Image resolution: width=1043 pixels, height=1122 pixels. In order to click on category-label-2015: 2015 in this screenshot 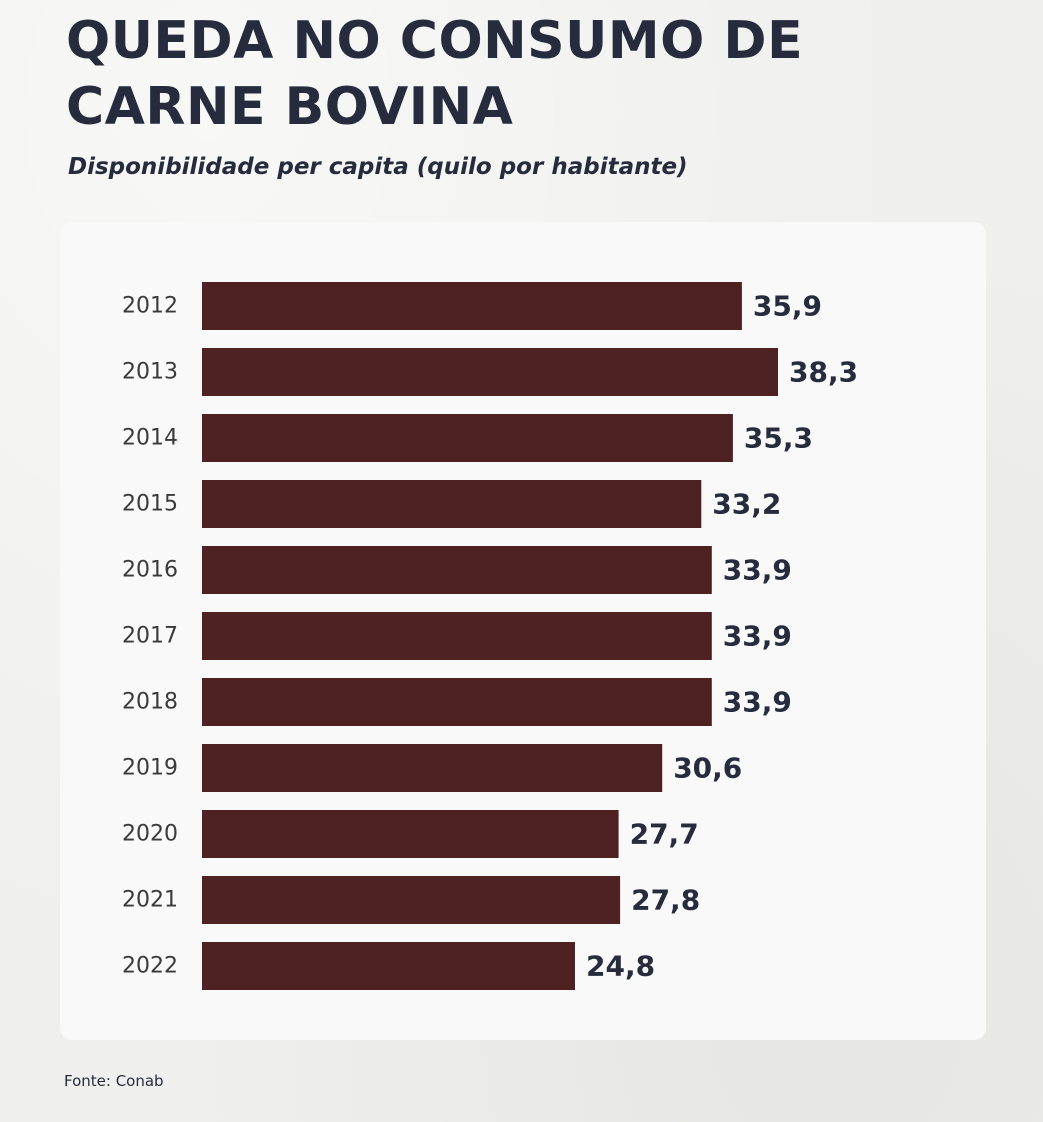, I will do `click(150, 504)`.